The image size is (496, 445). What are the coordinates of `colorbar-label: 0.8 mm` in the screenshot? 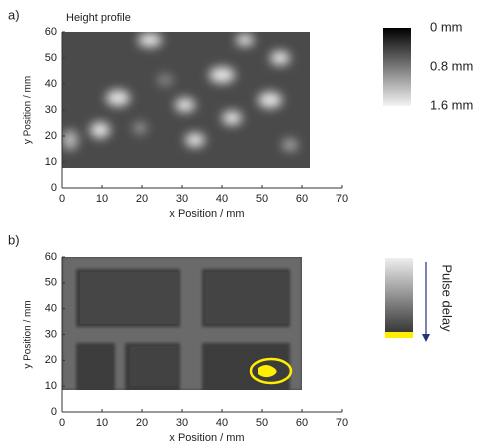 It's located at (451, 65).